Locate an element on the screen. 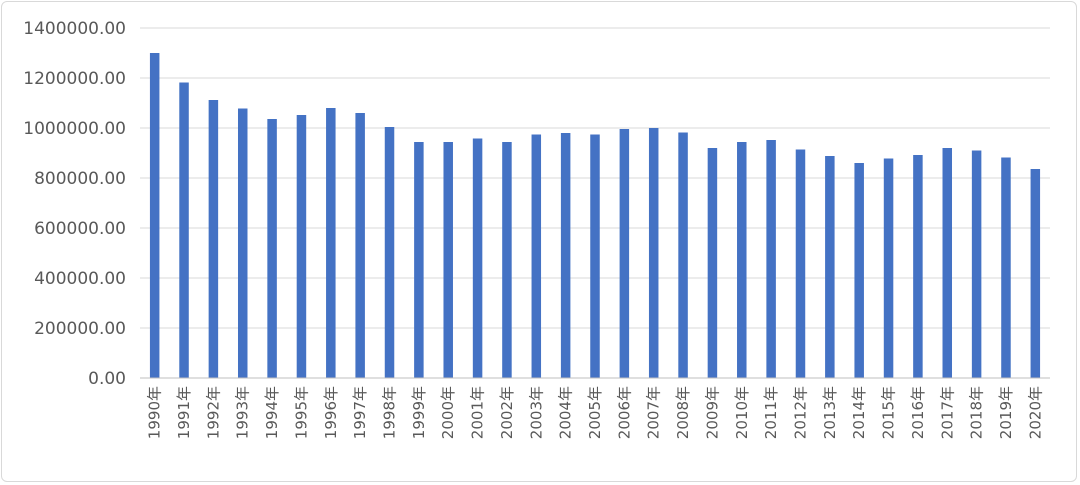  x-category-label: 2009年 is located at coordinates (712, 412).